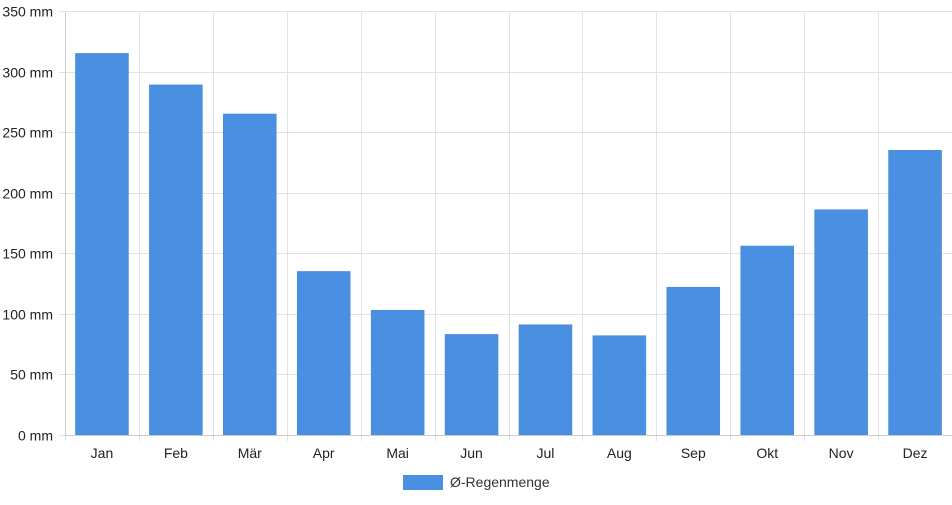 This screenshot has width=952, height=505. What do you see at coordinates (915, 293) in the screenshot?
I see `bar-dez` at bounding box center [915, 293].